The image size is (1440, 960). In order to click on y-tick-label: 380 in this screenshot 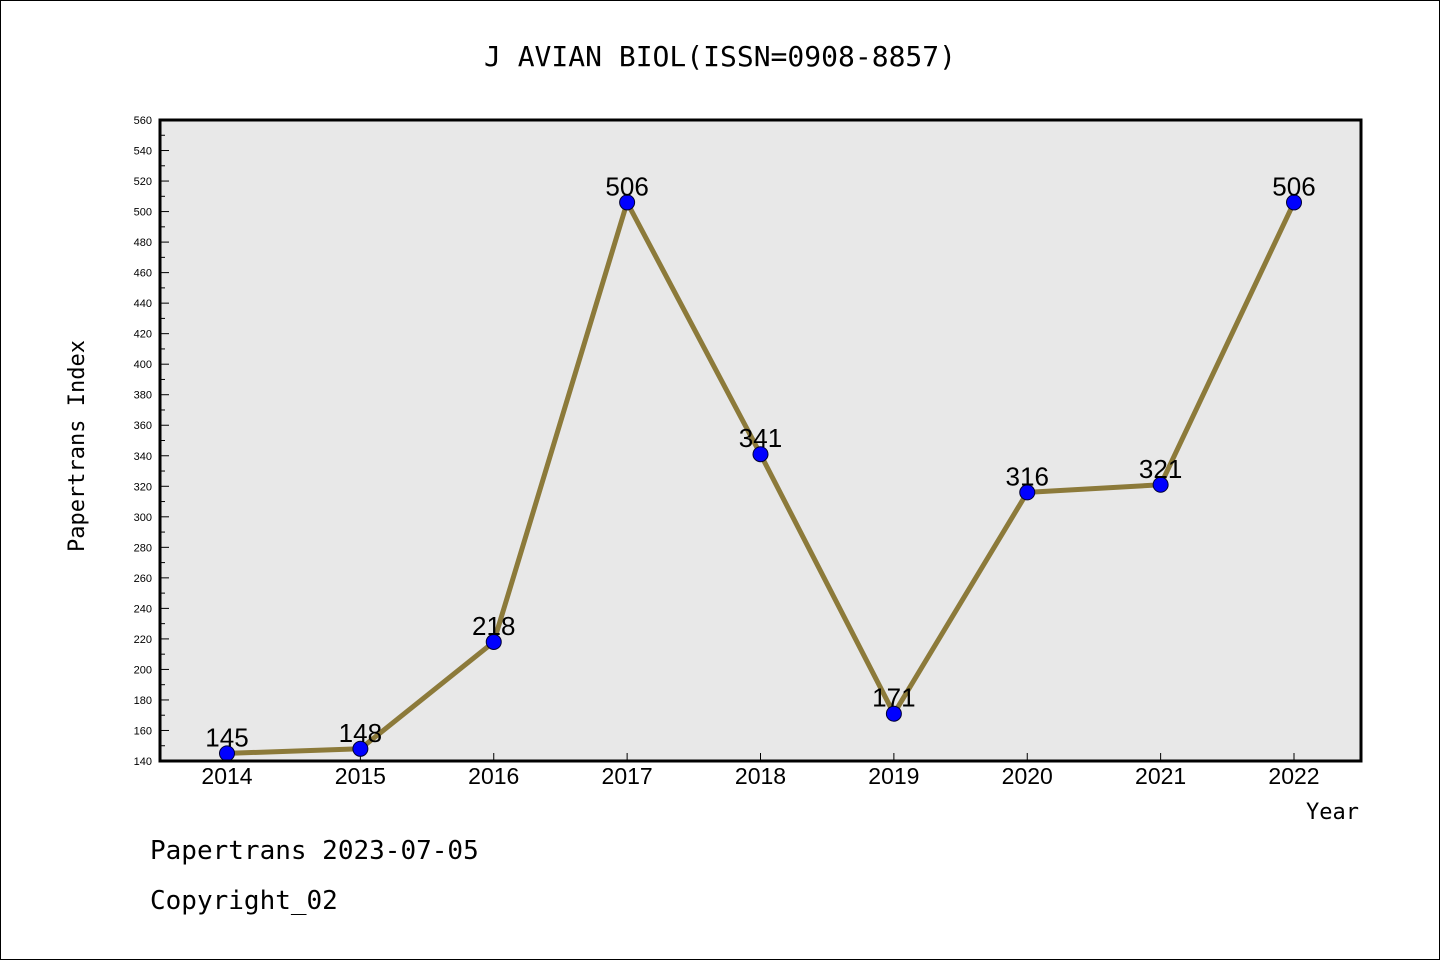, I will do `click(143, 396)`.